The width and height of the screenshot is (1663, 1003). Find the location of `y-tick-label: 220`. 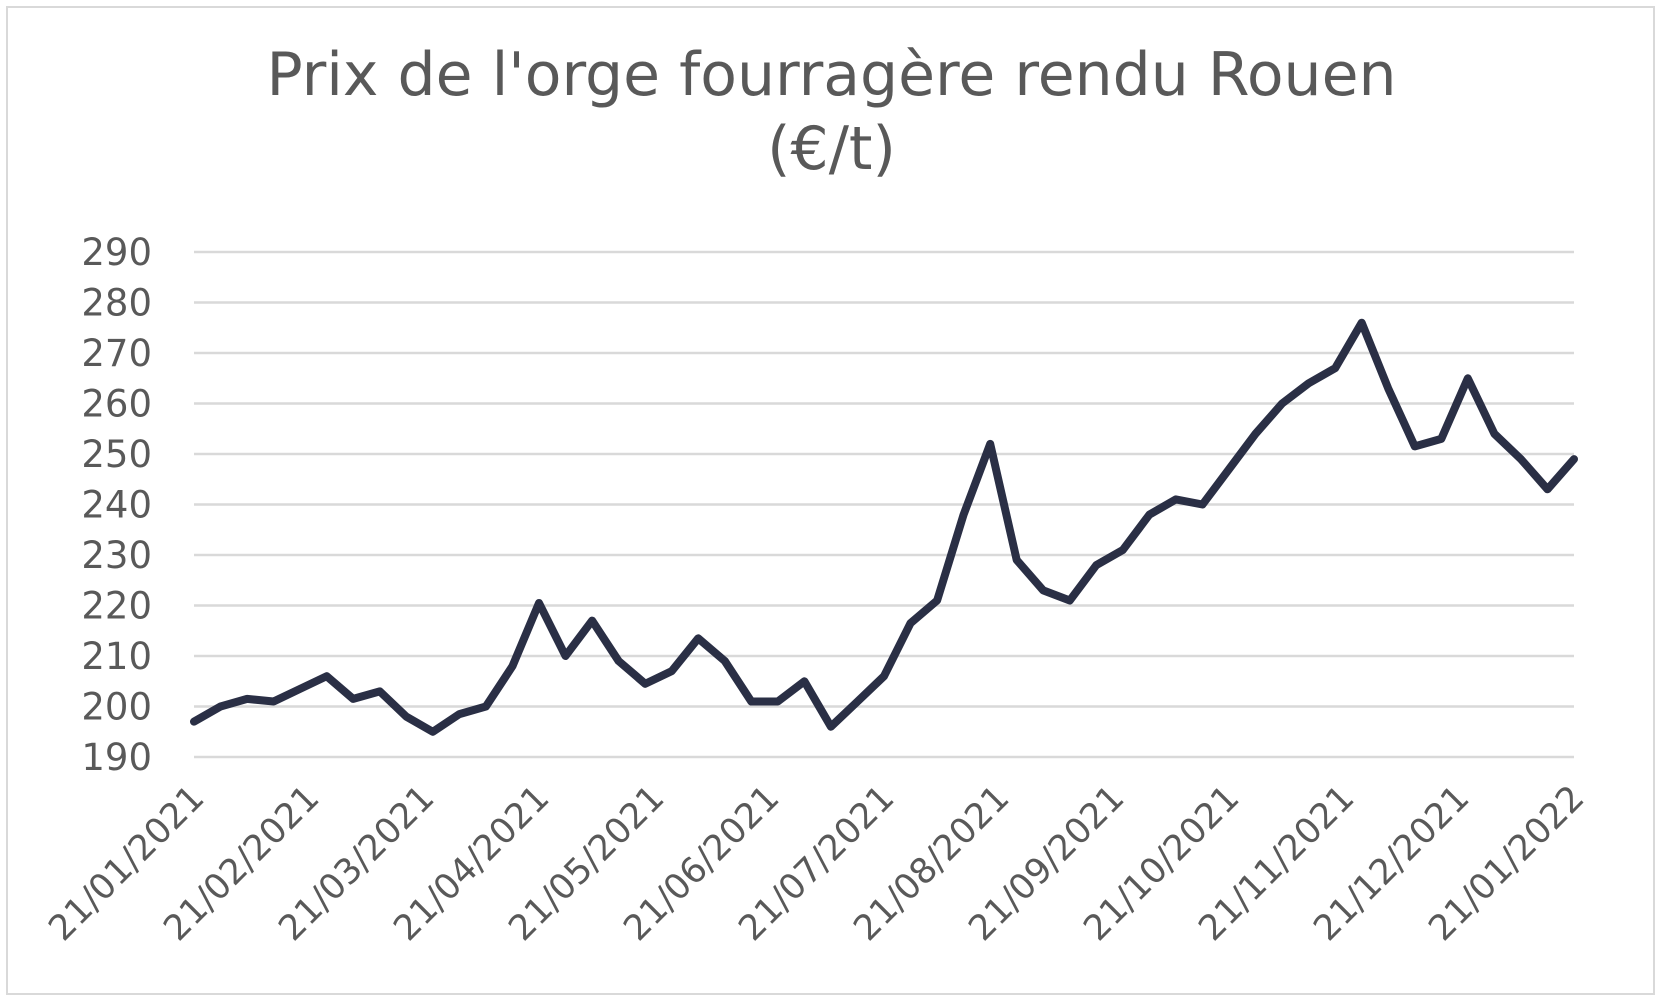

y-tick-label: 220 is located at coordinates (116, 606).